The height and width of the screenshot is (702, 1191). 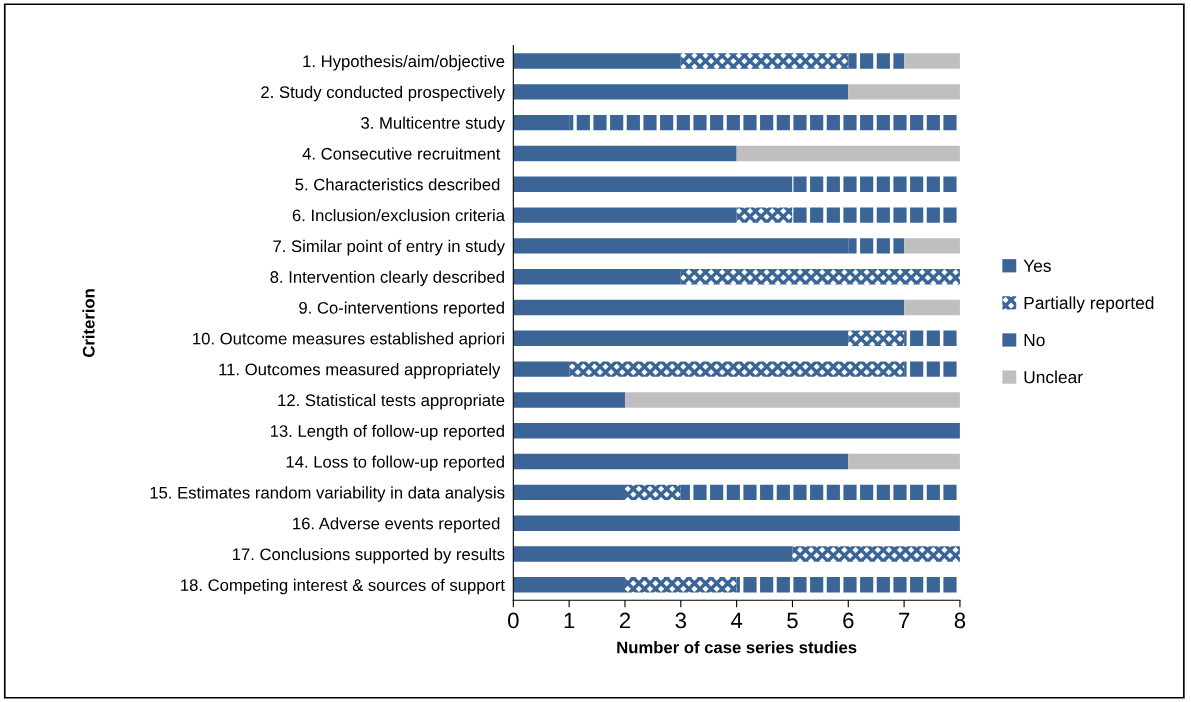 I want to click on legend-label: Partially reported, so click(x=1089, y=304).